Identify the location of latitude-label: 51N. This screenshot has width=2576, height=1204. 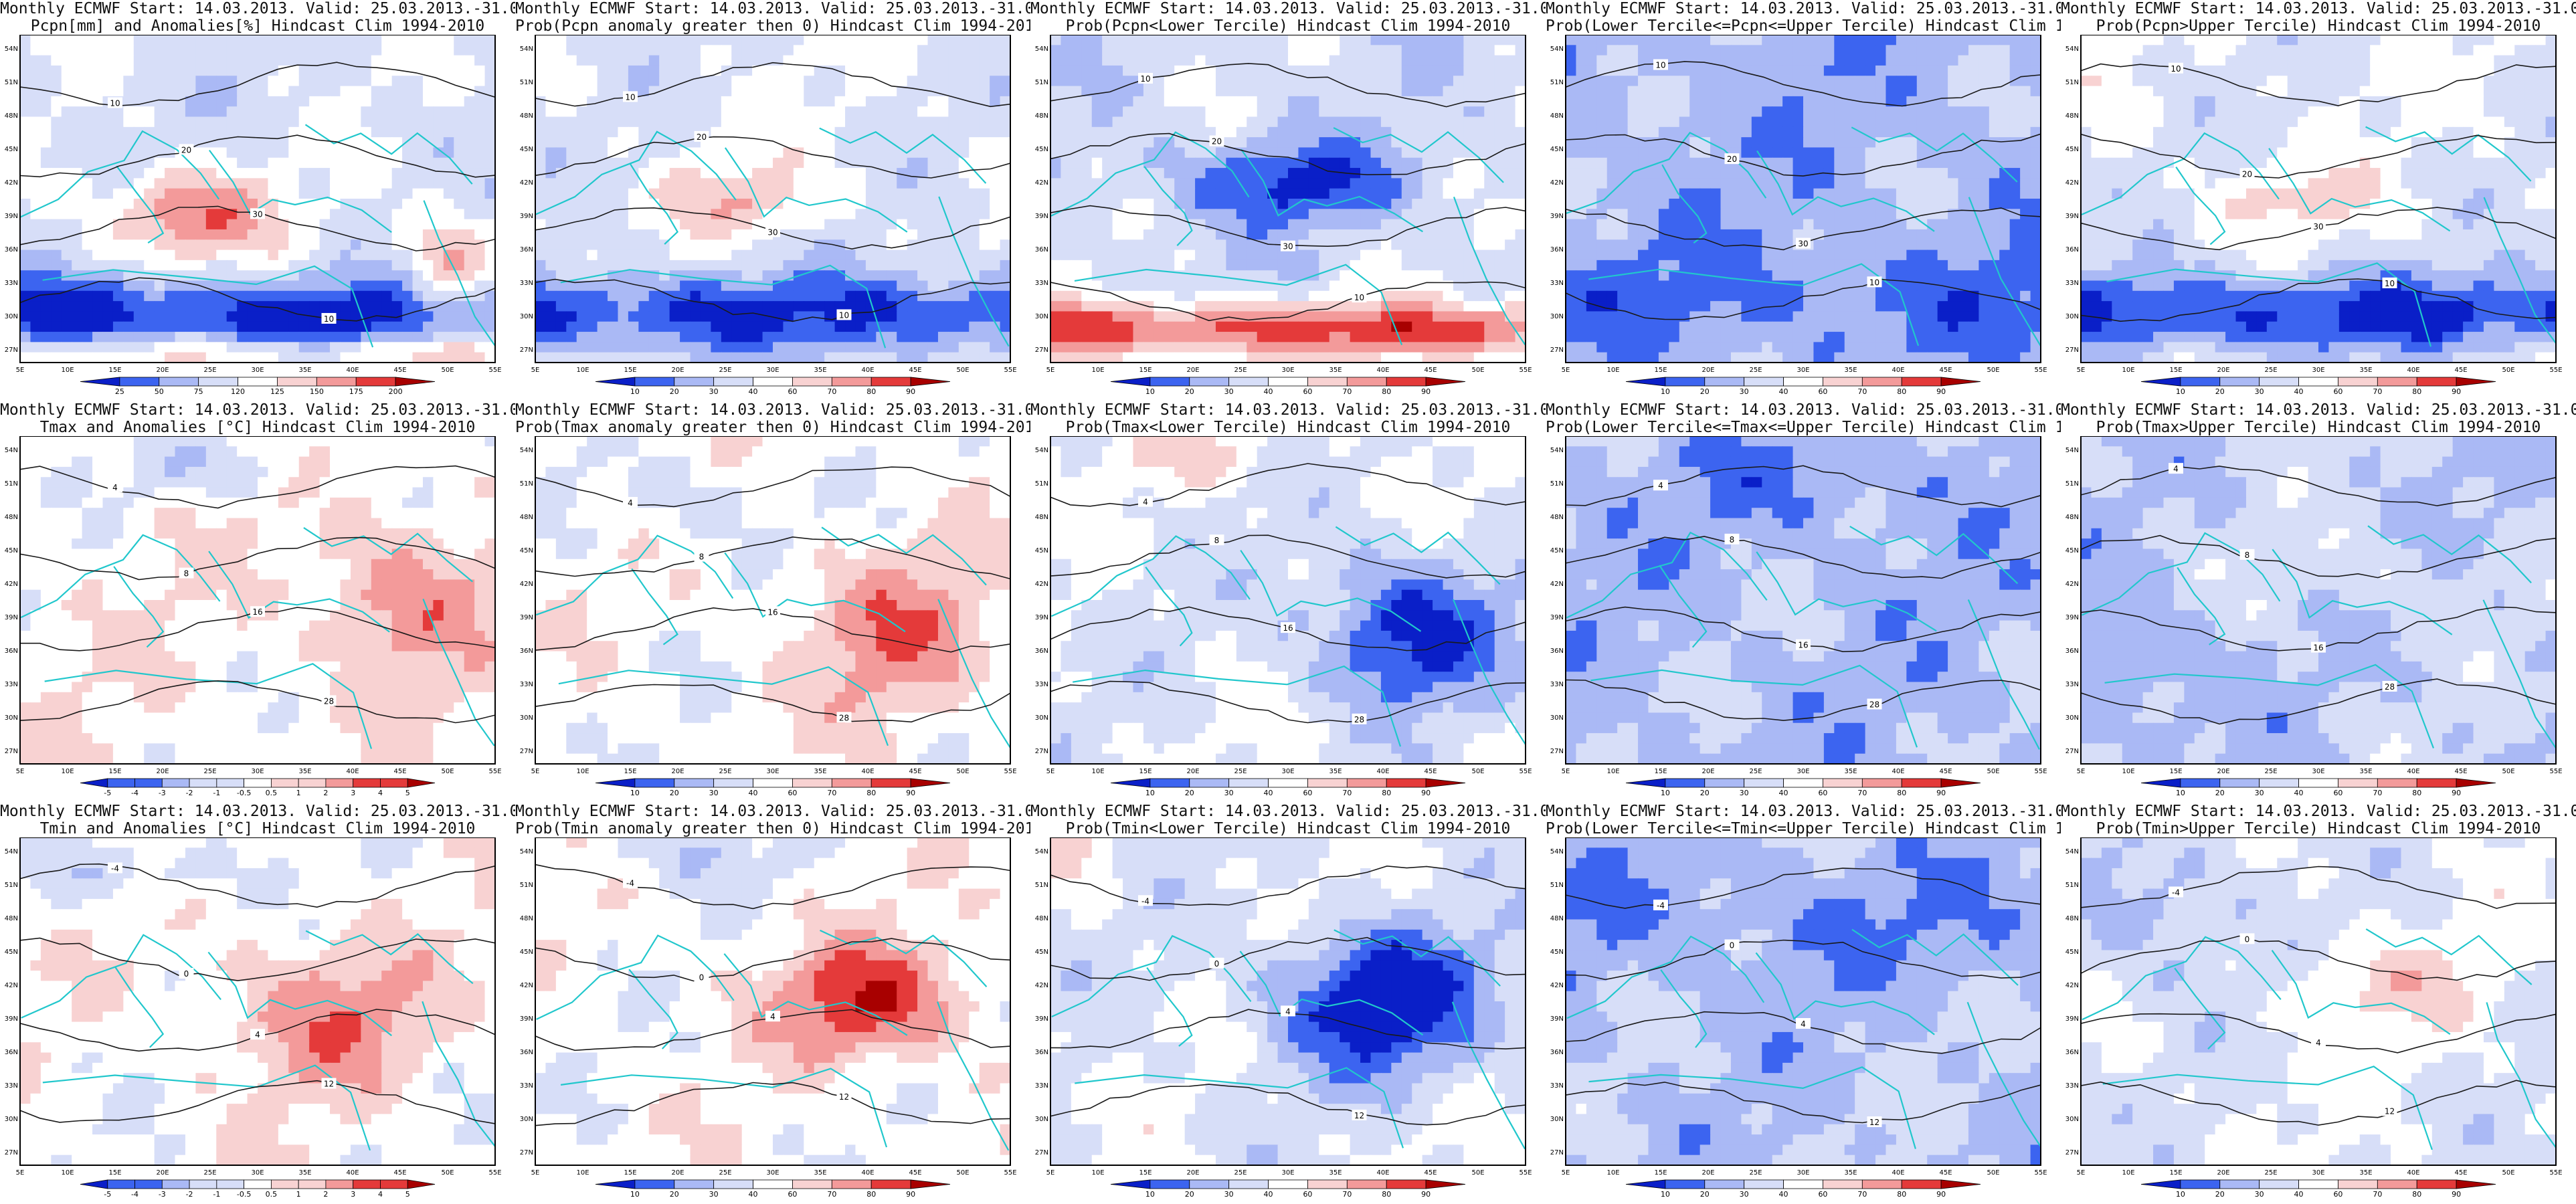
(1041, 82).